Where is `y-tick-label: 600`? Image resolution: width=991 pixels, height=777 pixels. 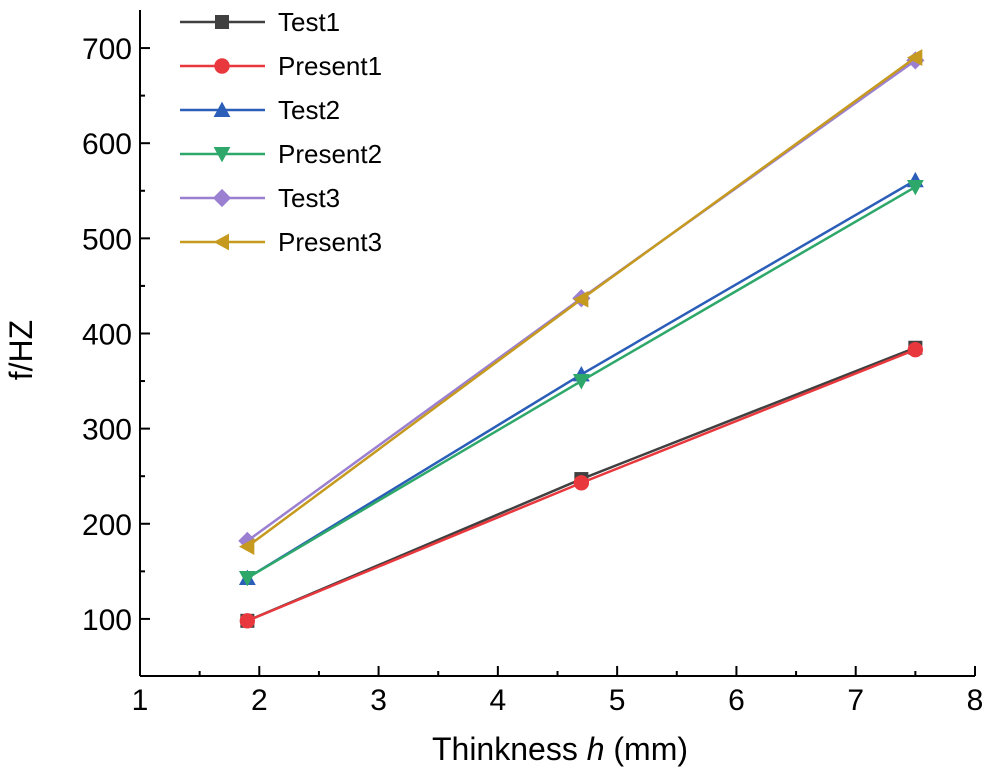
y-tick-label: 600 is located at coordinates (107, 144).